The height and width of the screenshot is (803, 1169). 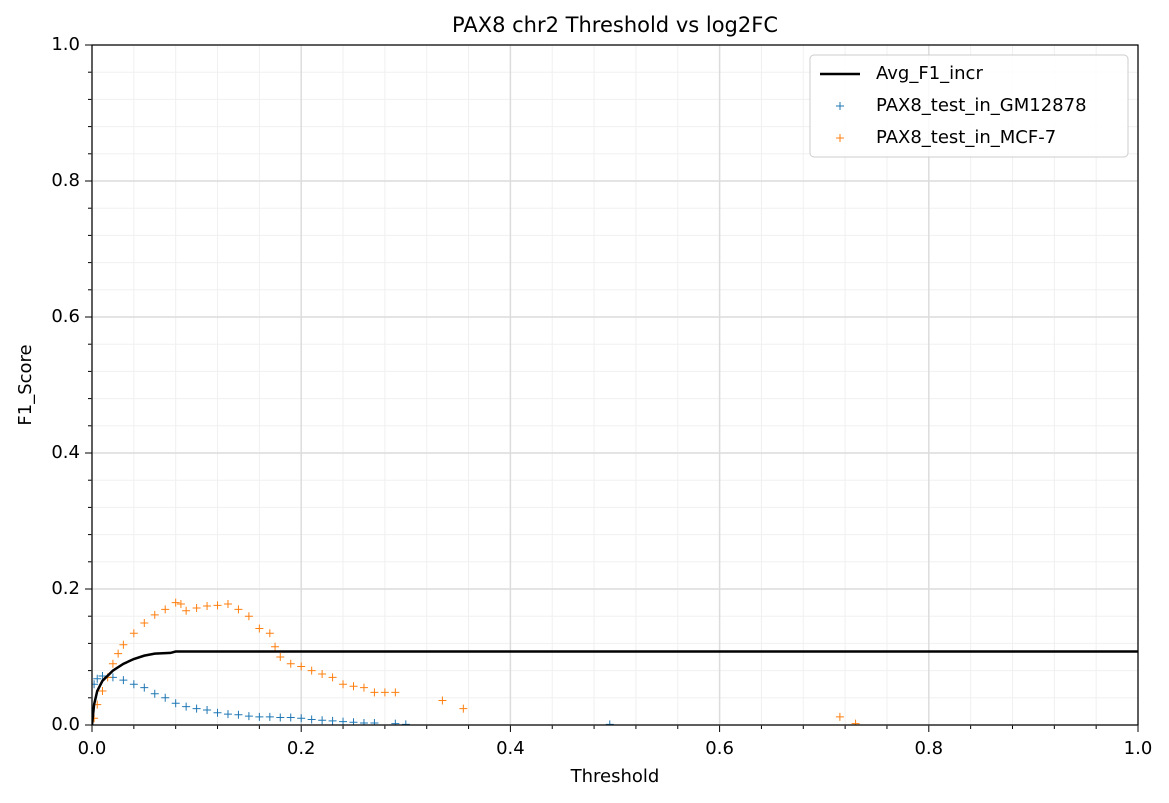 I want to click on x-tick-label: 0.8, so click(x=928, y=748).